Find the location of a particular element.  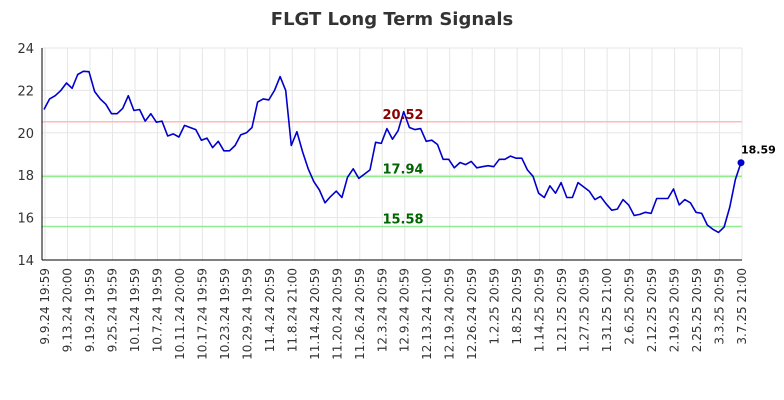

y-tick-label: 18 is located at coordinates (25, 176).